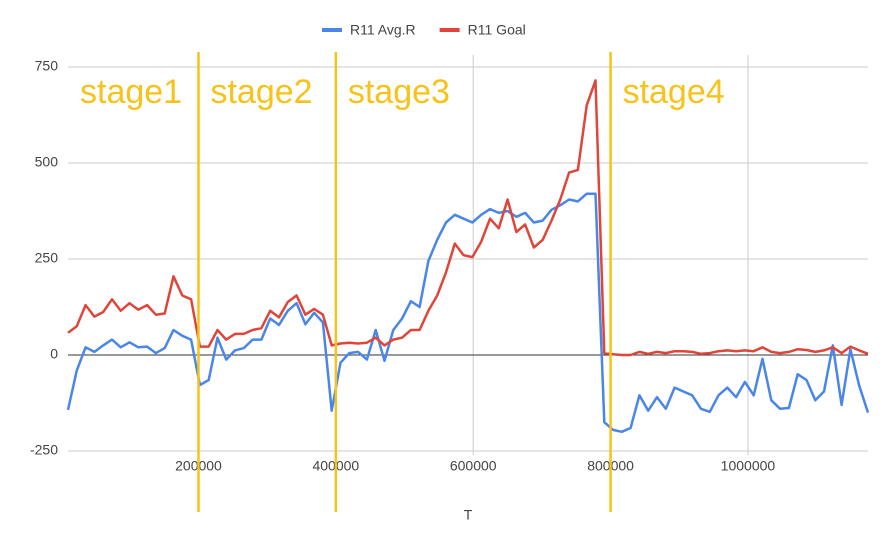  Describe the element at coordinates (748, 466) in the screenshot. I see `x-tick-label: 1000000` at that location.